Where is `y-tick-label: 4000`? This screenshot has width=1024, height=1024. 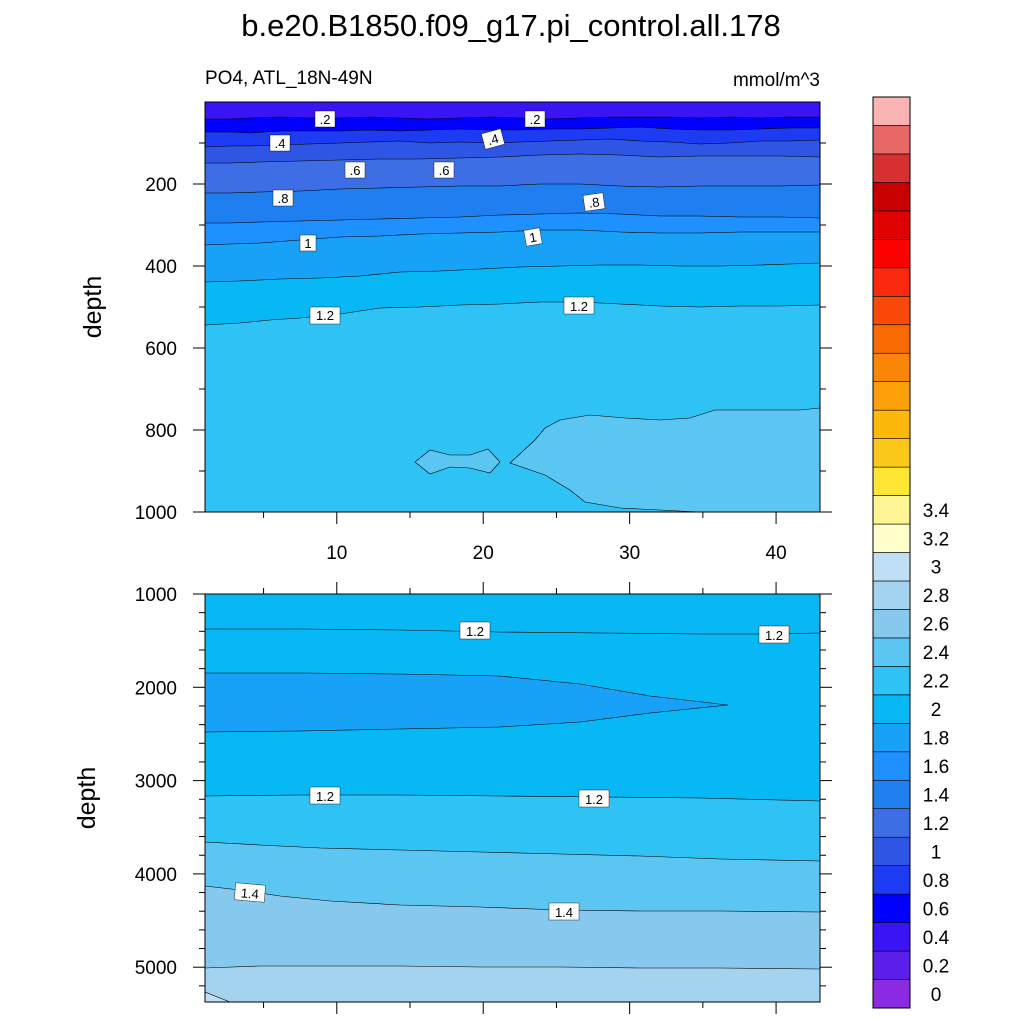 y-tick-label: 4000 is located at coordinates (156, 875).